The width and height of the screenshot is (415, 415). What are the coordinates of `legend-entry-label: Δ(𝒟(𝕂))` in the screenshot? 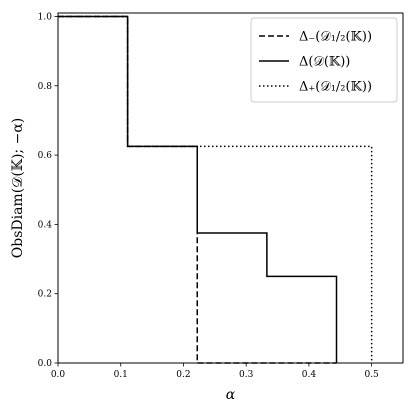 It's located at (324, 62).